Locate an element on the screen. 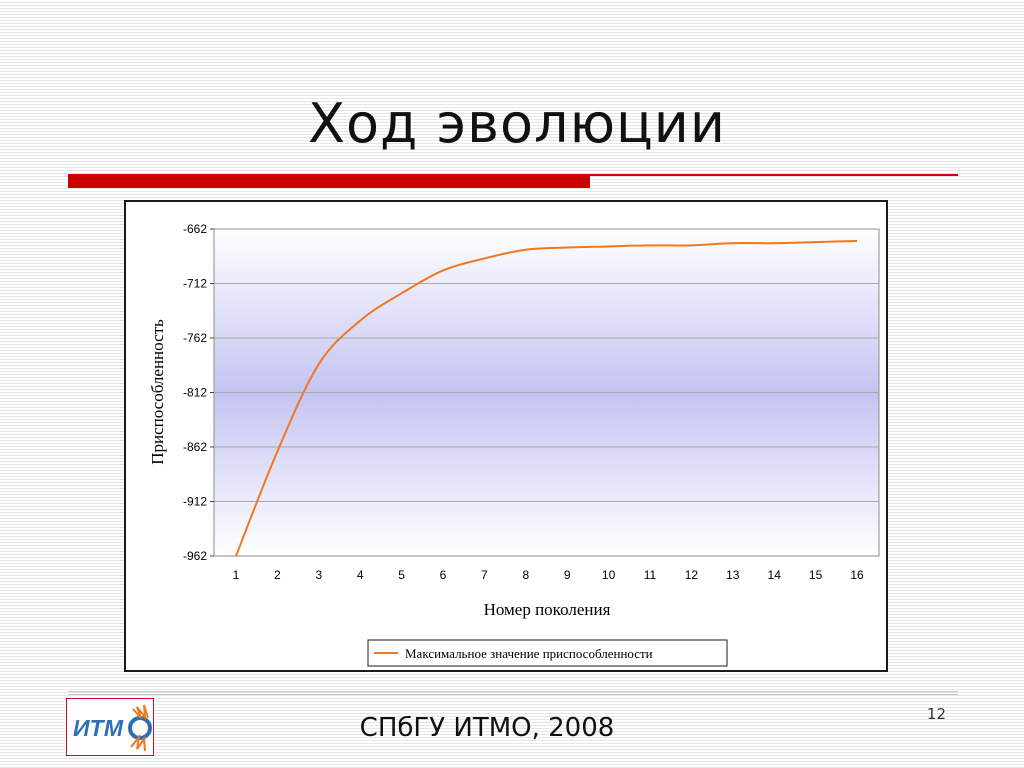  y-tick-label: -962 is located at coordinates (195, 556).